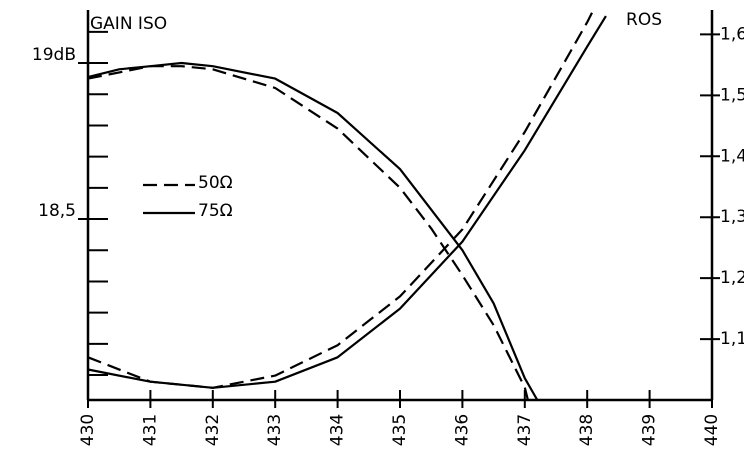 The height and width of the screenshot is (454, 744). Describe the element at coordinates (712, 430) in the screenshot. I see `x-tick-label: 440` at that location.